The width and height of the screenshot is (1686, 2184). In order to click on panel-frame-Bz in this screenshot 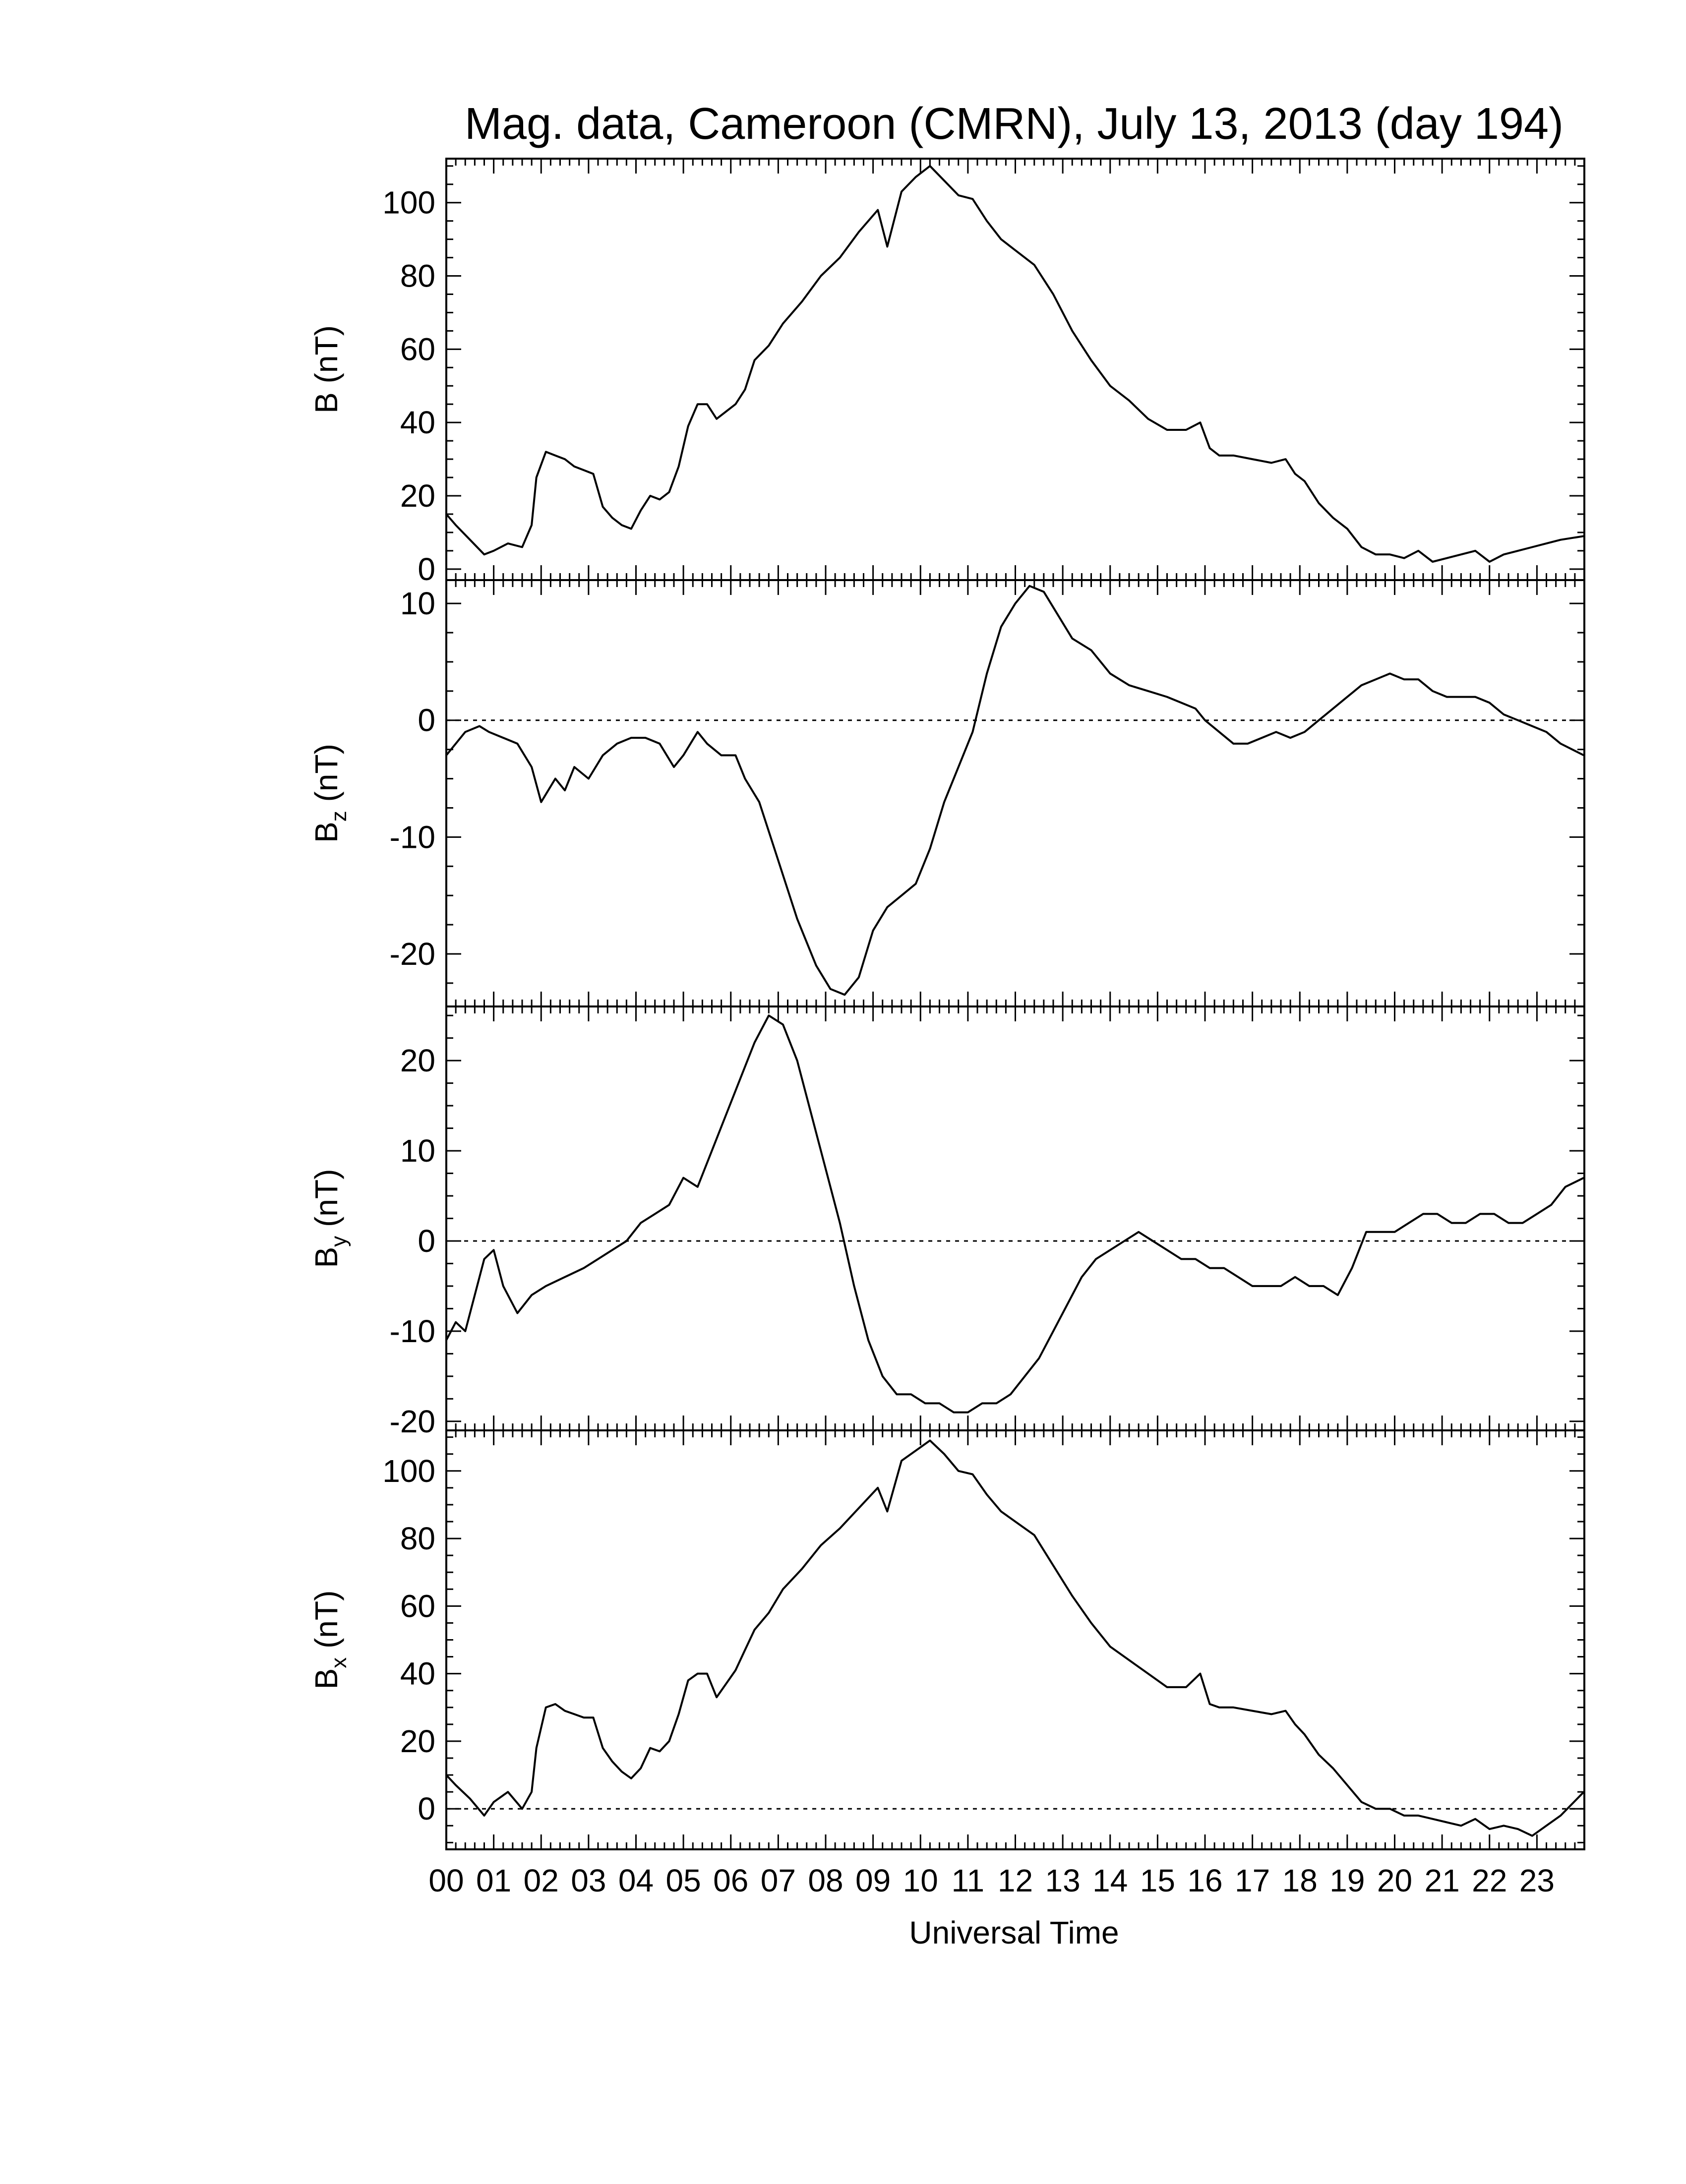, I will do `click(1015, 793)`.